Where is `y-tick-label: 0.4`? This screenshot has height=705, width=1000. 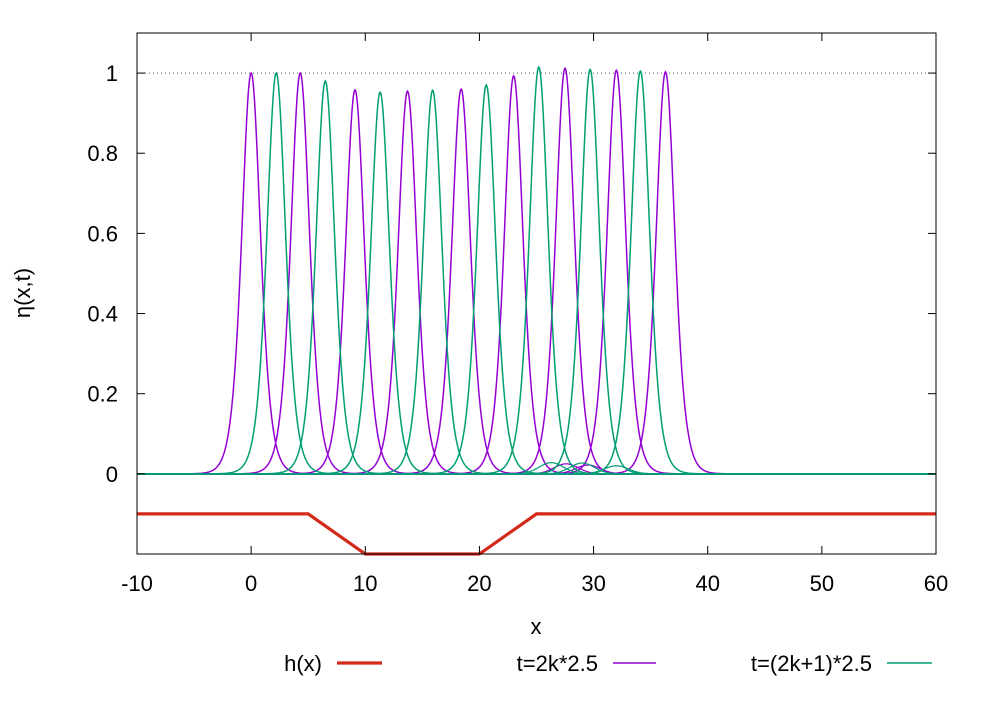 y-tick-label: 0.4 is located at coordinates (102, 314).